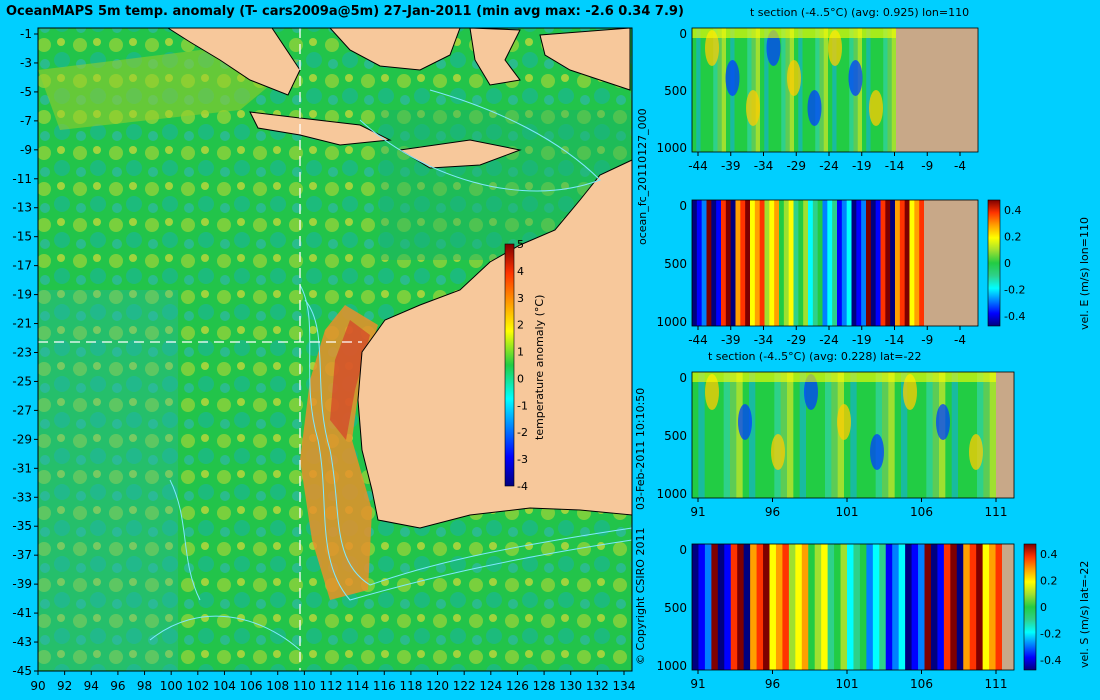 Image resolution: width=1100 pixels, height=700 pixels. I want to click on lat-tick-label: -23, so click(22, 353).